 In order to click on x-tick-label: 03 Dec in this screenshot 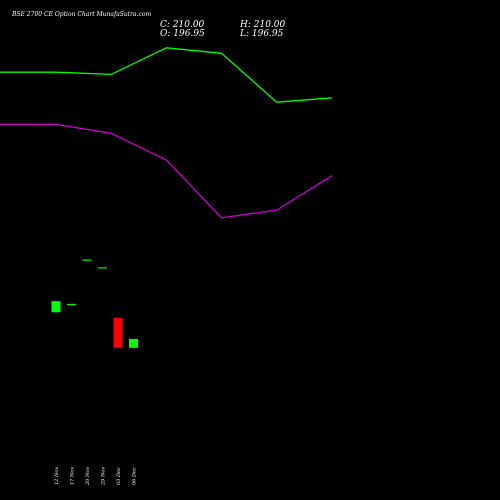, I will do `click(119, 476)`.